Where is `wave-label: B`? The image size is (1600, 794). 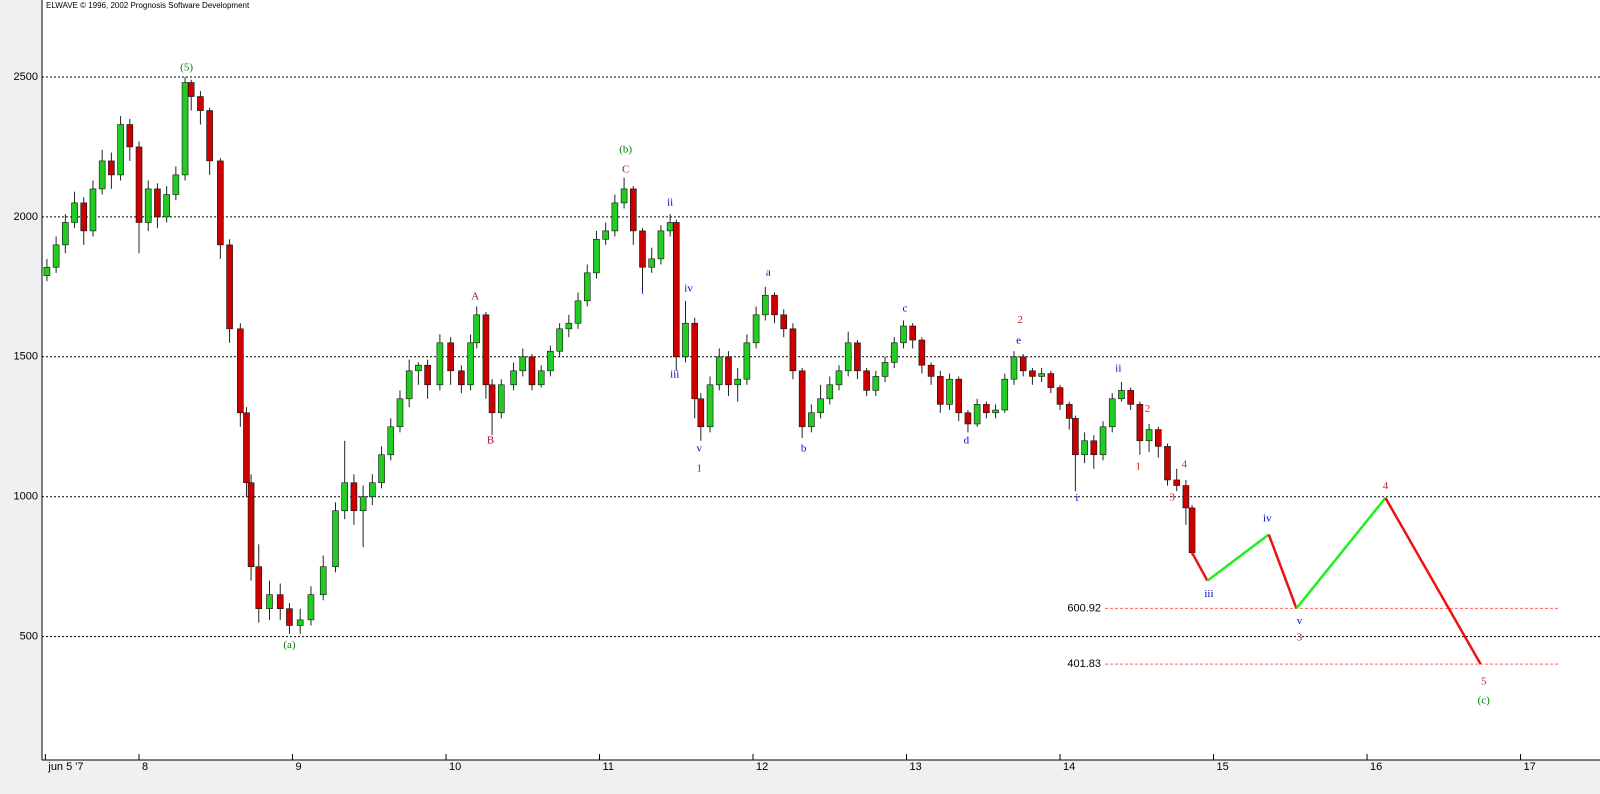 wave-label: B is located at coordinates (490, 440).